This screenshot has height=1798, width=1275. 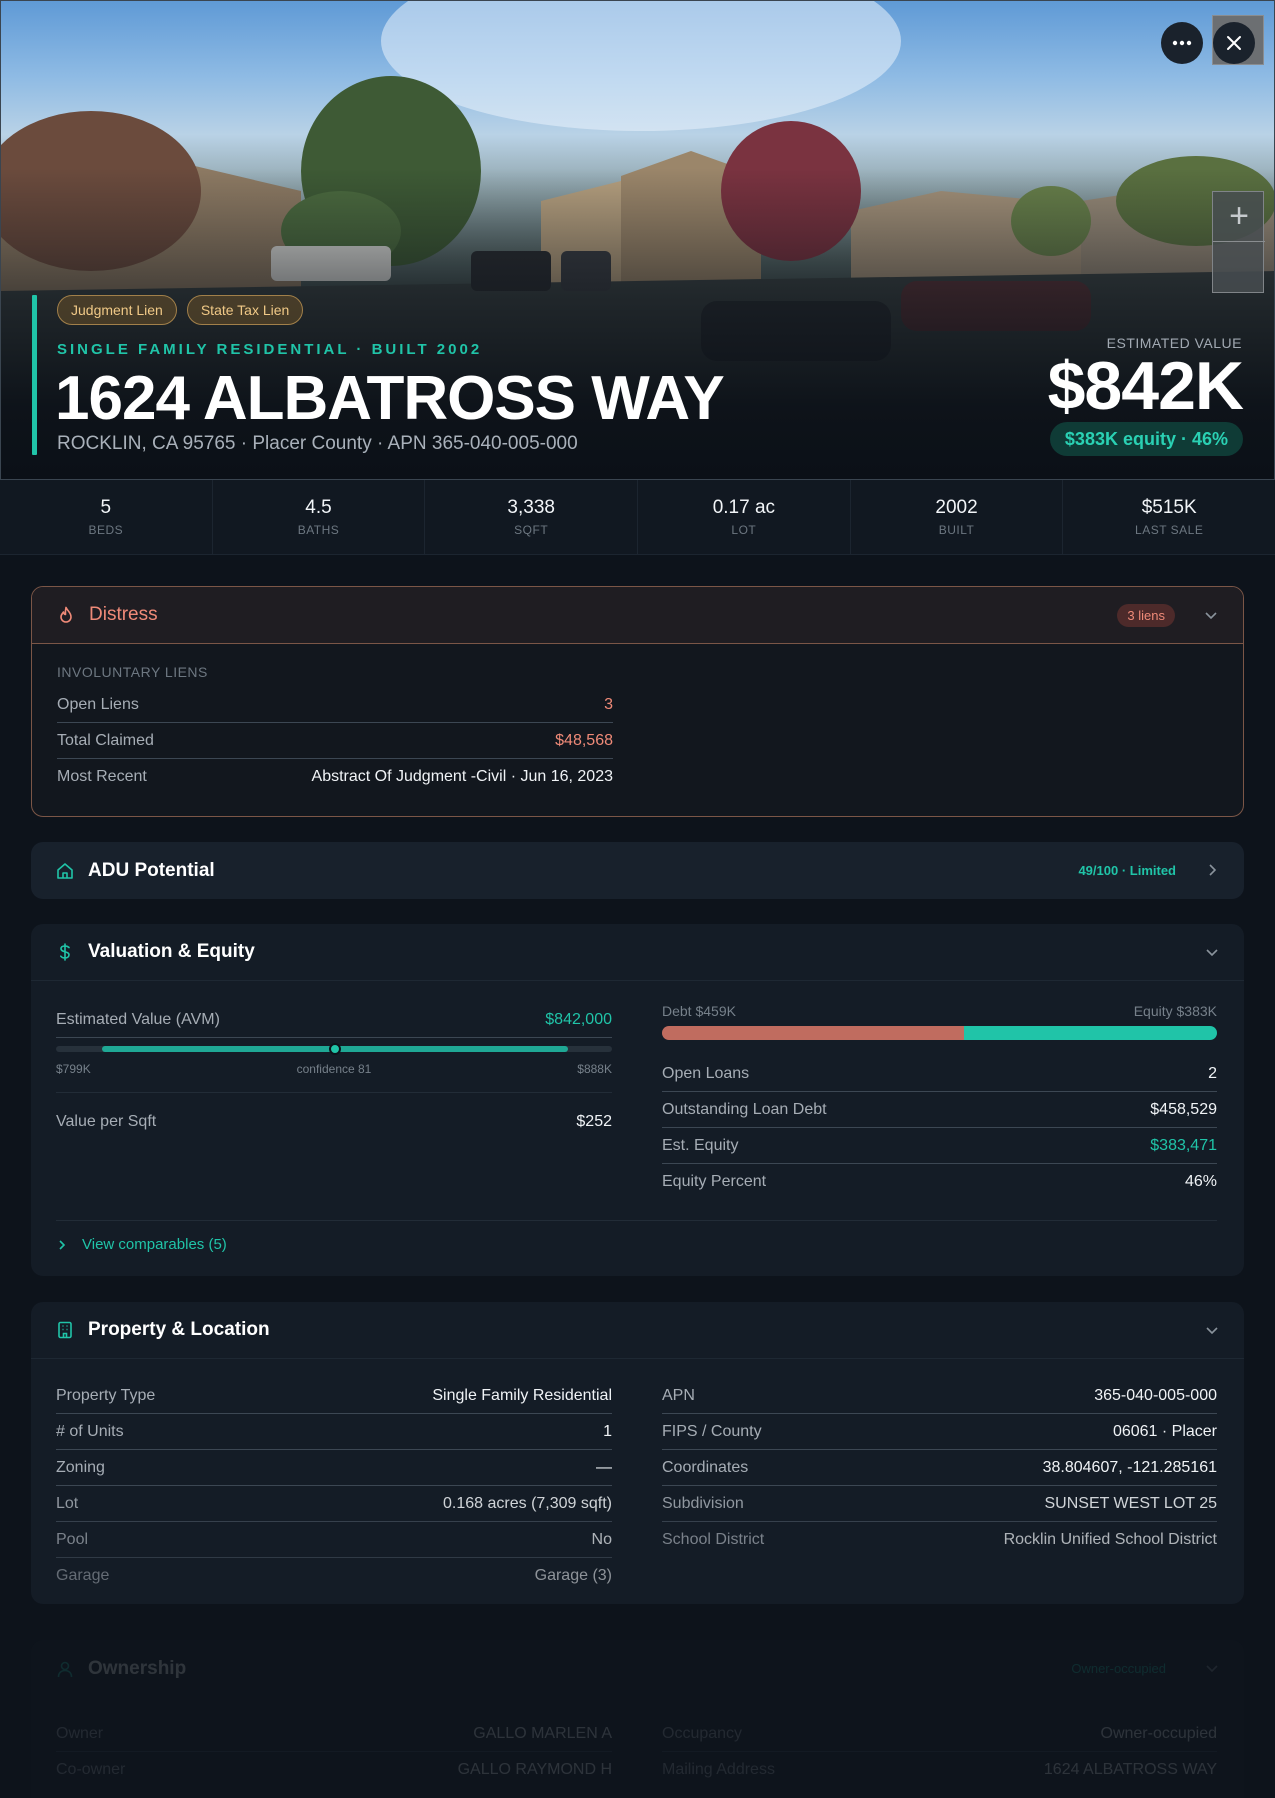 I want to click on row-key: Coordinates, so click(x=705, y=1467).